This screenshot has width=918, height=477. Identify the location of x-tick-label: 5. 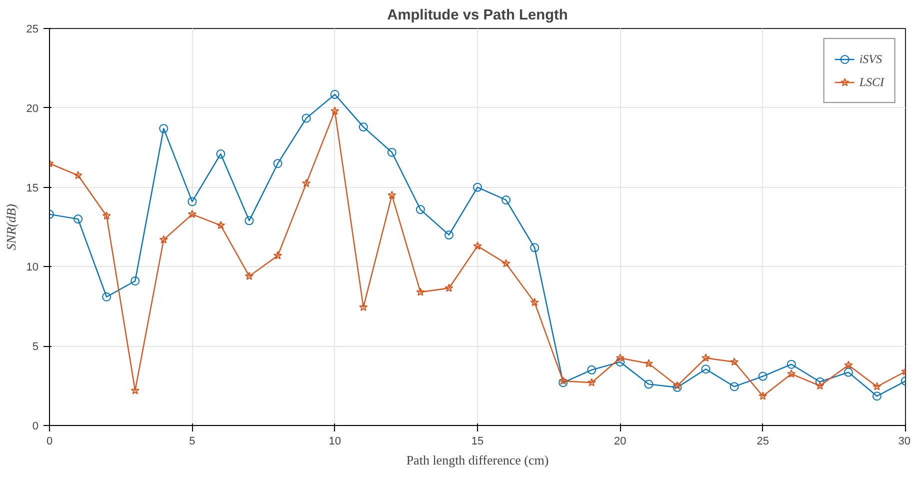
(192, 442).